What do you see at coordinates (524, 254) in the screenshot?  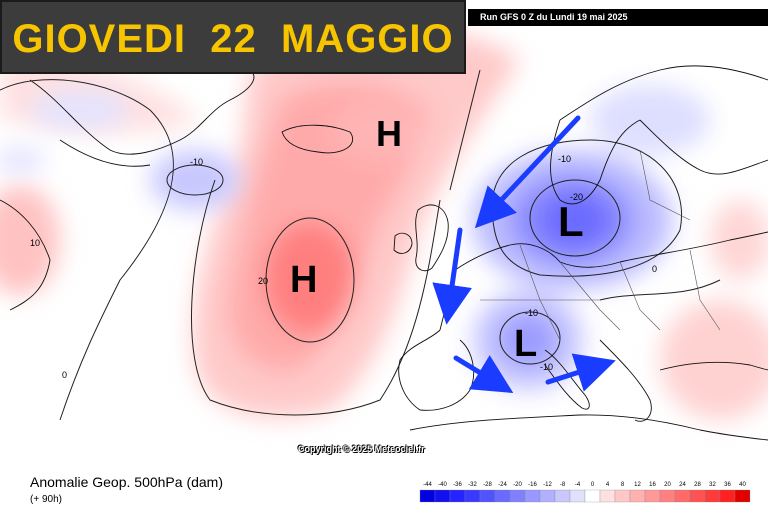 I see `flow-arrows` at bounding box center [524, 254].